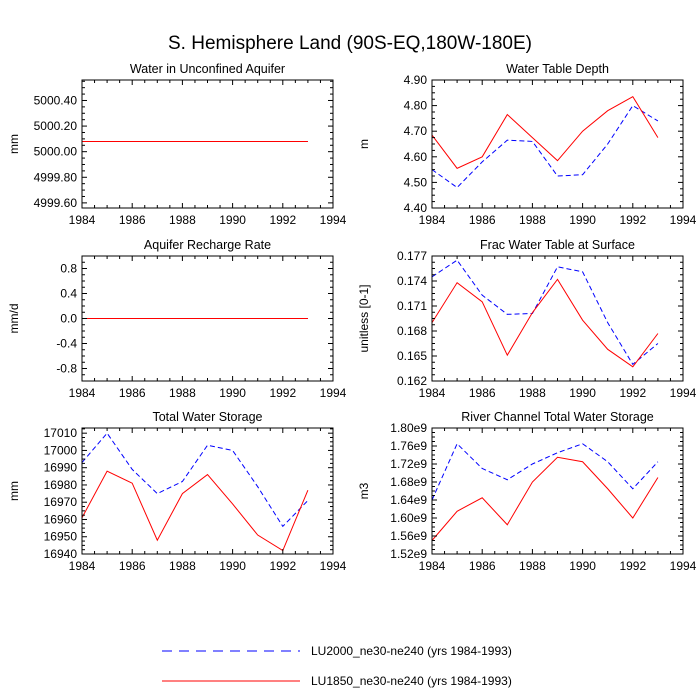  Describe the element at coordinates (68, 294) in the screenshot. I see `y-tick-label: 0.4` at that location.